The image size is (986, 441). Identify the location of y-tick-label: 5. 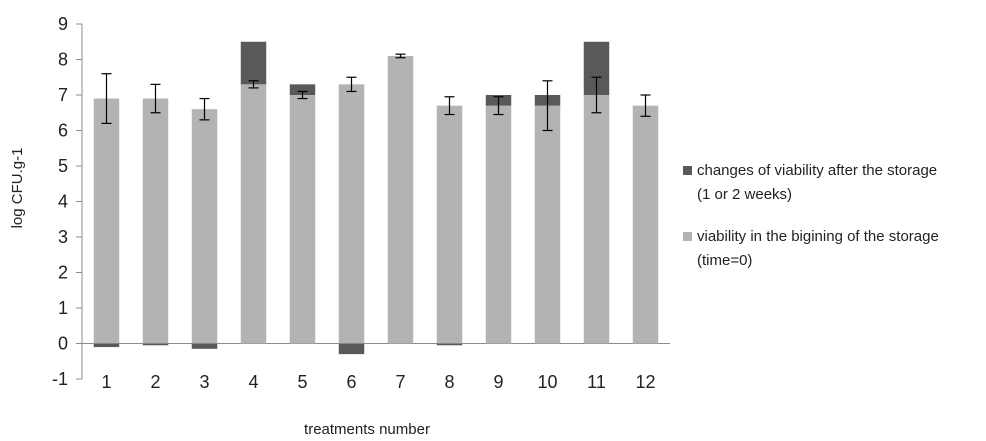
(63, 166).